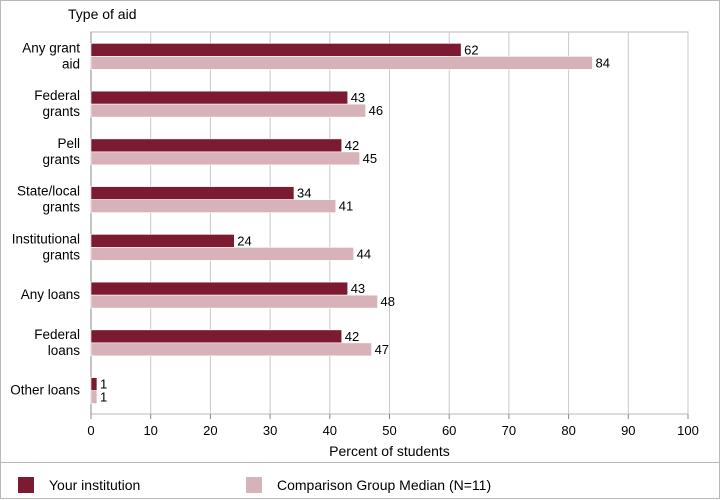 The height and width of the screenshot is (500, 720). What do you see at coordinates (364, 253) in the screenshot?
I see `bar-value-label: 44` at bounding box center [364, 253].